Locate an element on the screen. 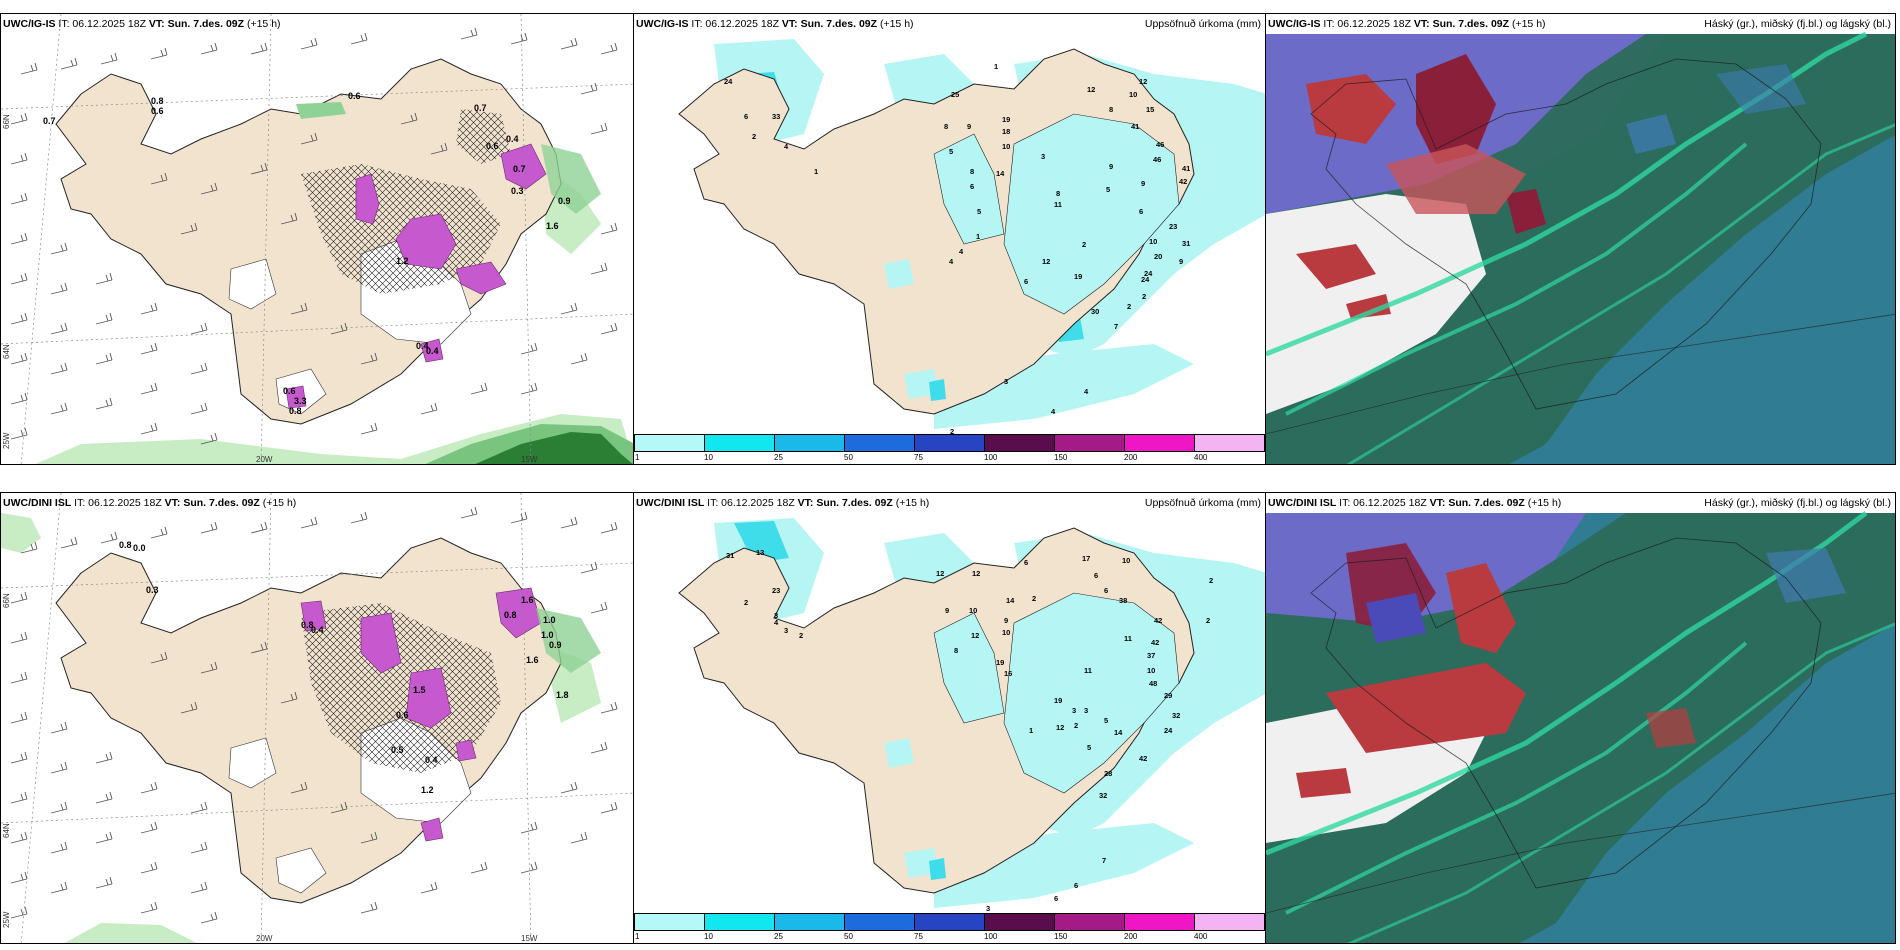  lon-label-15w: 15W is located at coordinates (529, 938).